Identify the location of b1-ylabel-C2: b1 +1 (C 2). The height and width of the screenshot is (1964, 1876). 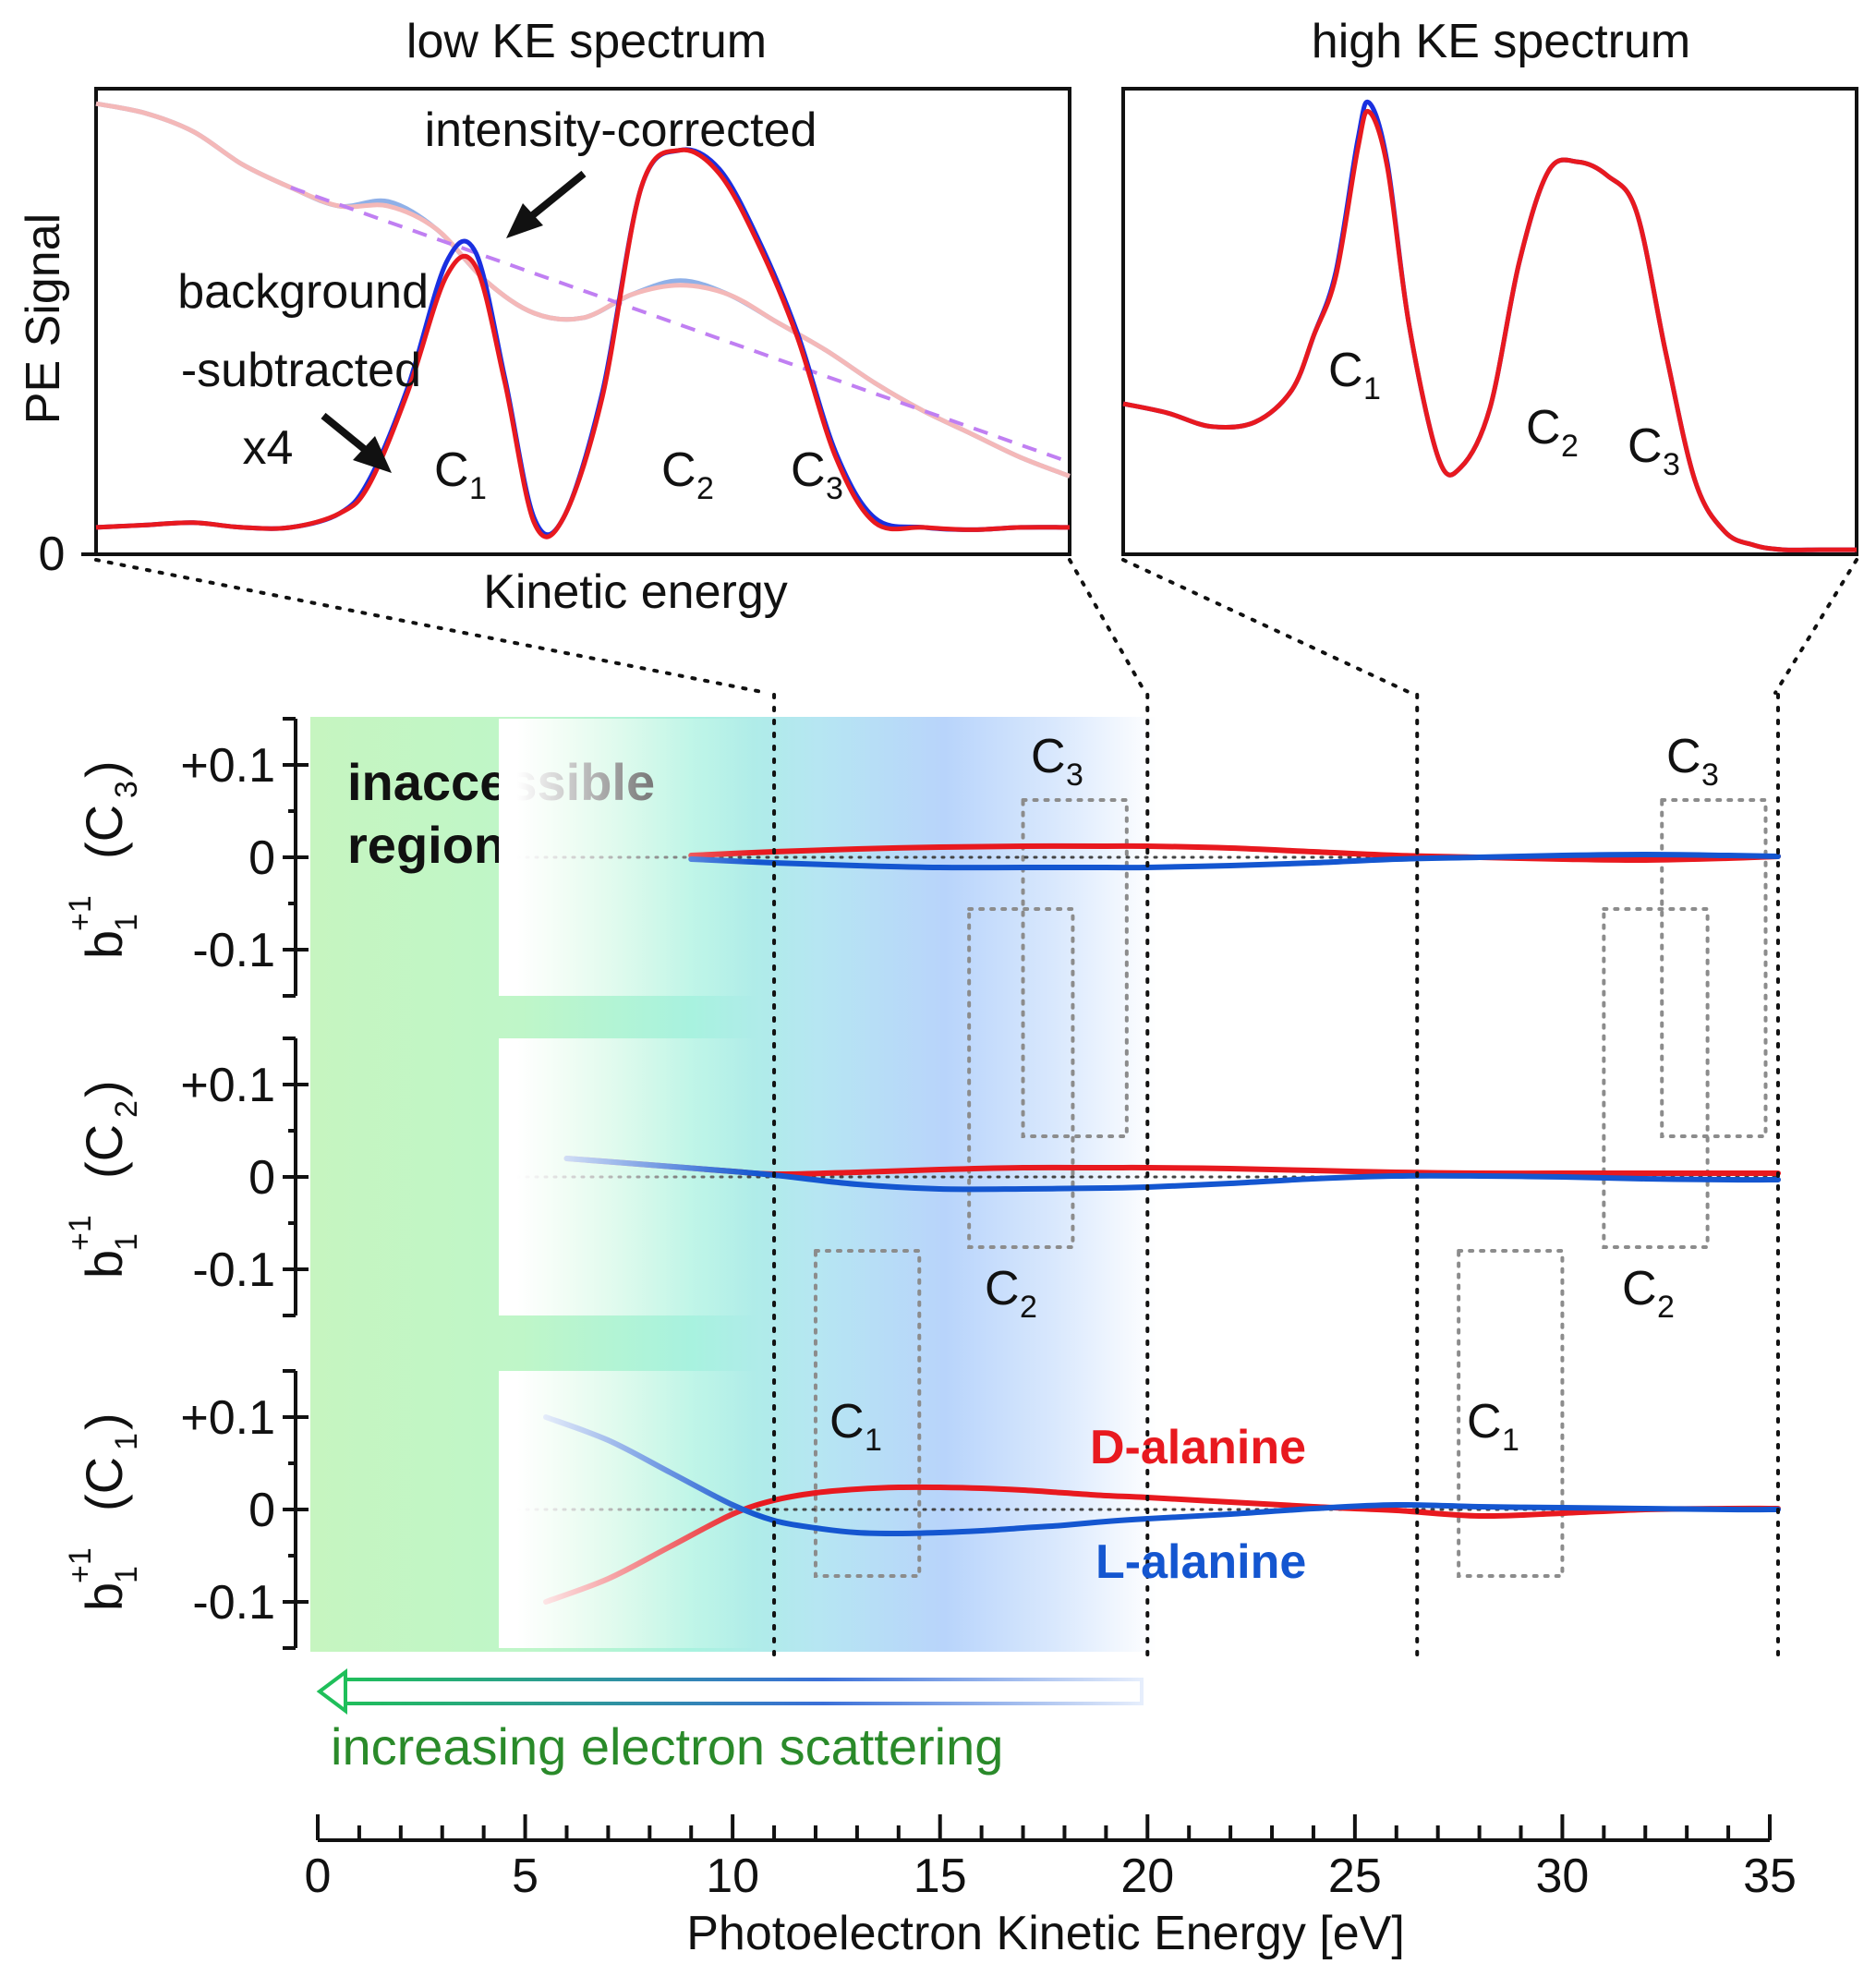
(103, 1179).